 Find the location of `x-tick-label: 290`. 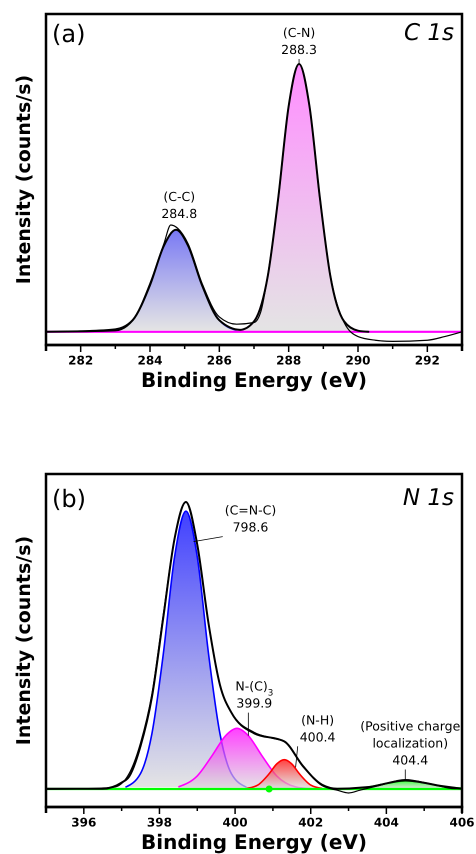

x-tick-label: 290 is located at coordinates (358, 361).